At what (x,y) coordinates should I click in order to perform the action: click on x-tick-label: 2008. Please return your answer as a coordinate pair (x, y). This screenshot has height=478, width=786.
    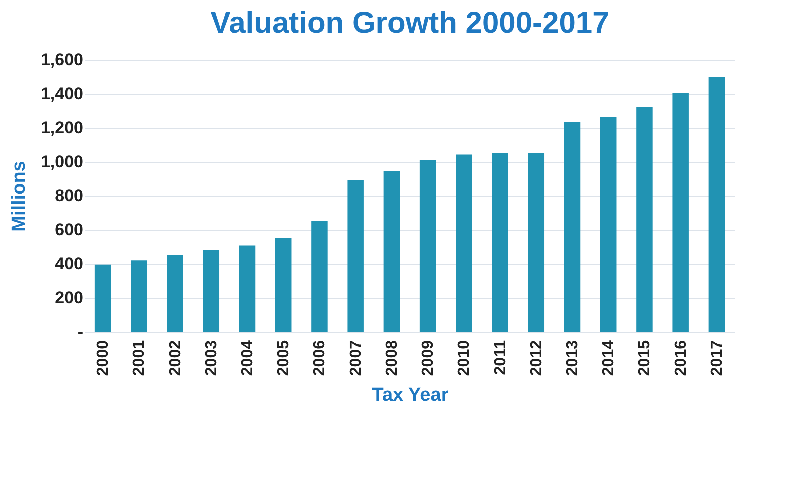
    Looking at the image, I should click on (392, 358).